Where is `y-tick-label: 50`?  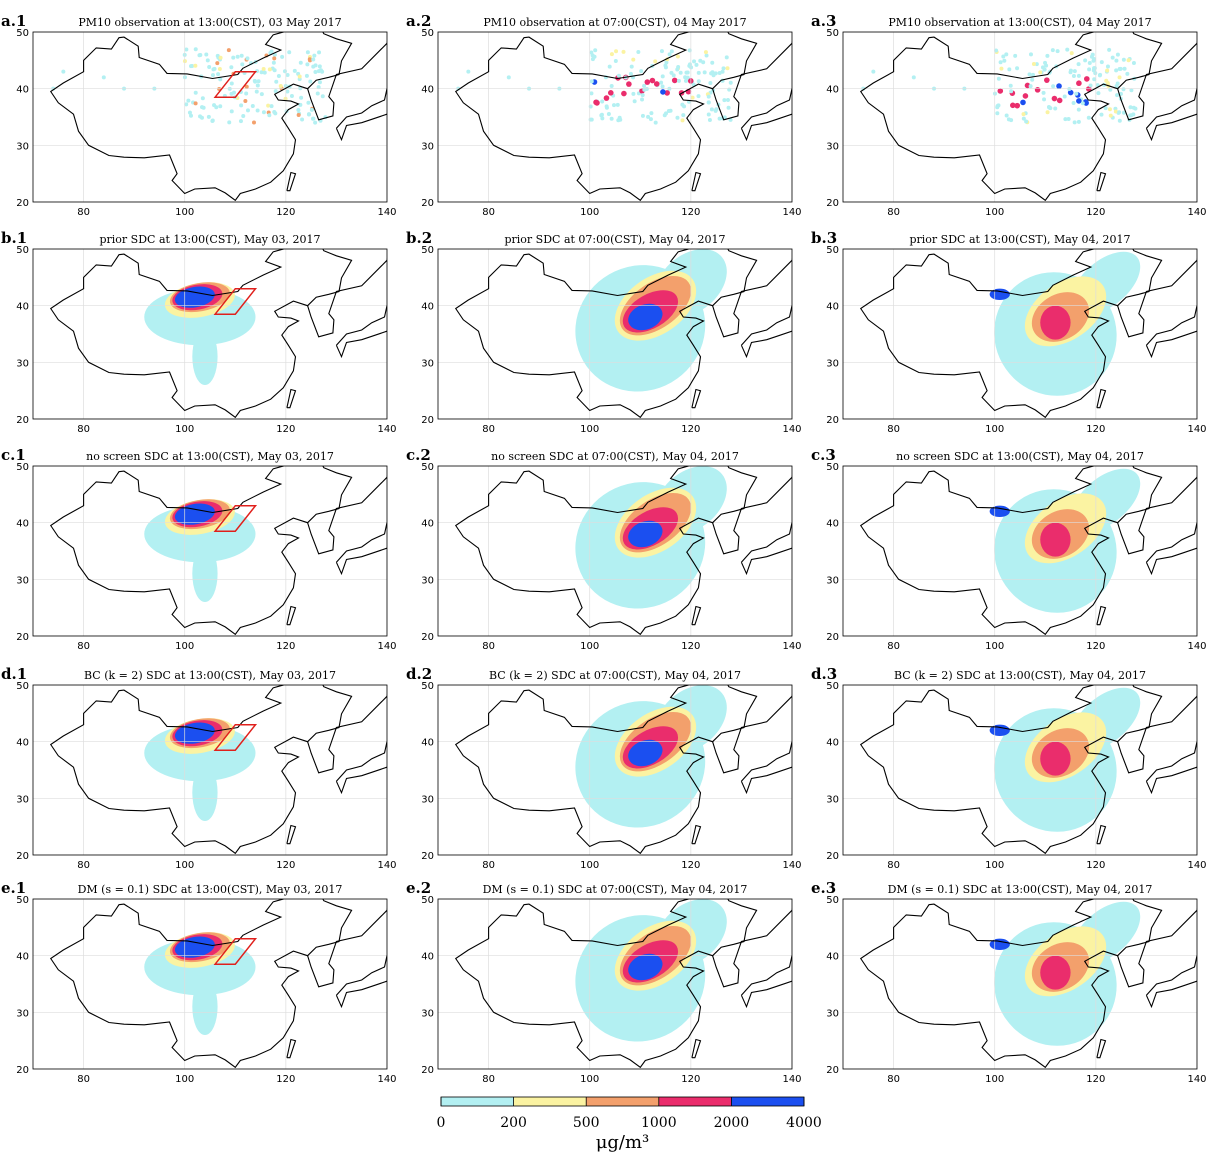
y-tick-label: 50 is located at coordinates (832, 33).